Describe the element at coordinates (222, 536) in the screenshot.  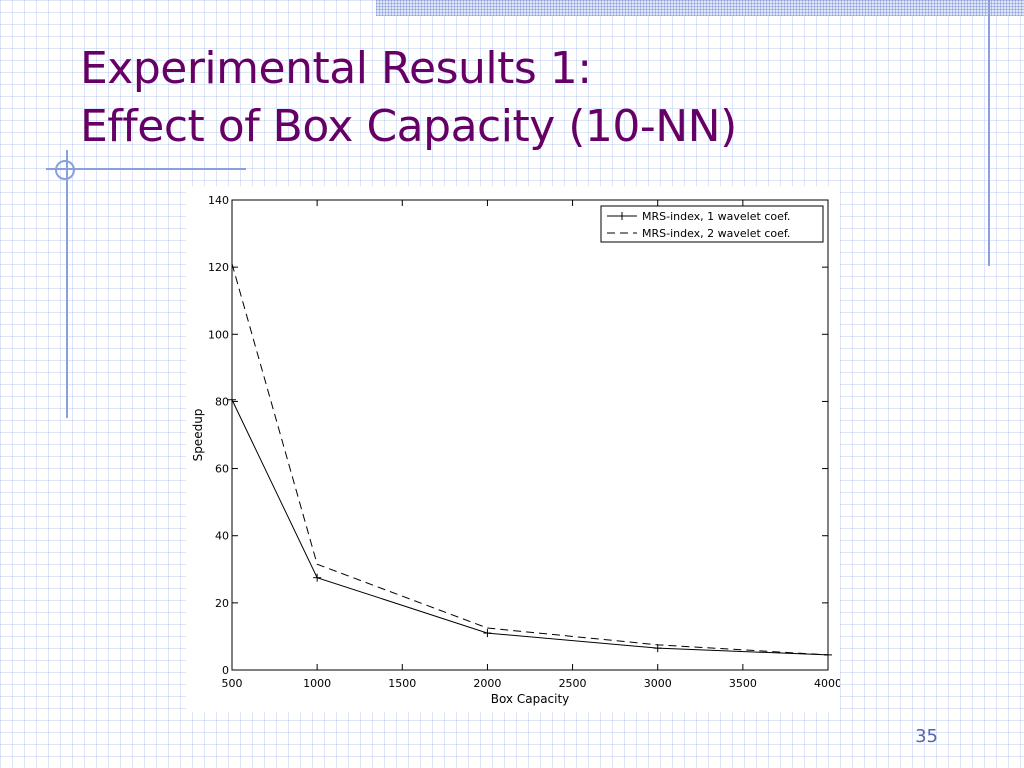
I see `y-tick-label: 40` at that location.